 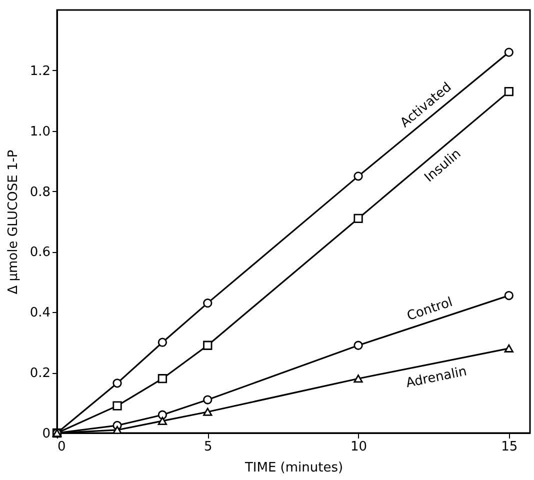 I want to click on y-tick-label: 0.6, so click(x=40, y=252).